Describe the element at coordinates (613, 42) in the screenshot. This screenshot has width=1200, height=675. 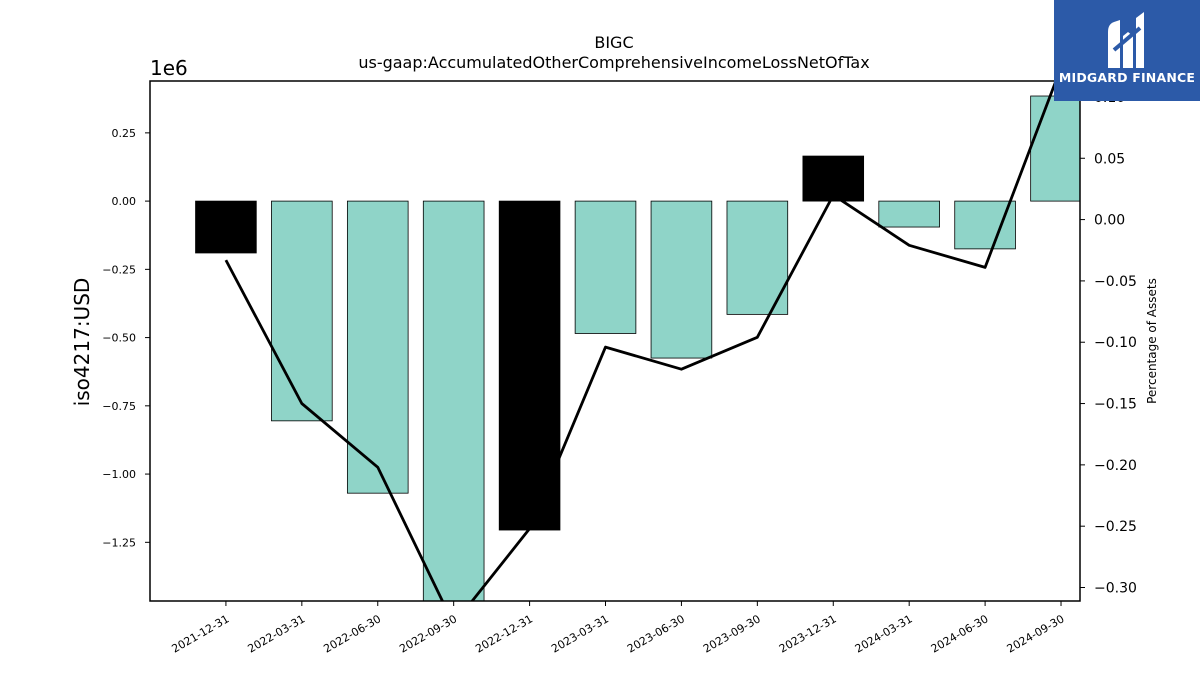
I see `chart-title: BIGC` at that location.